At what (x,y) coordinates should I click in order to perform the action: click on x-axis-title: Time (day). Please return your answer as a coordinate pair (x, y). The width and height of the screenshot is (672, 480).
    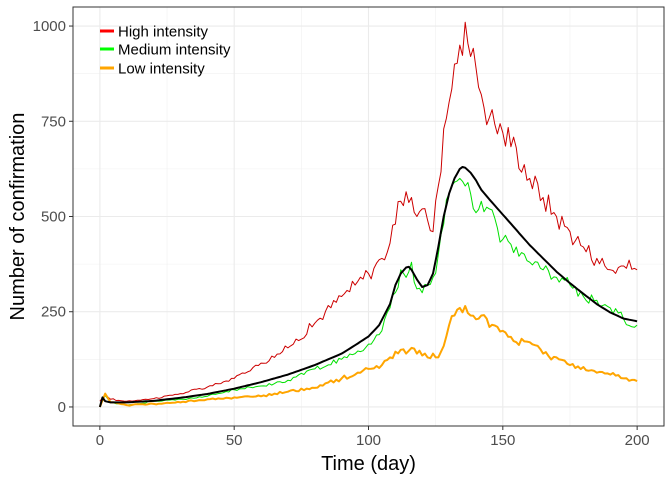
    Looking at the image, I should click on (368, 464).